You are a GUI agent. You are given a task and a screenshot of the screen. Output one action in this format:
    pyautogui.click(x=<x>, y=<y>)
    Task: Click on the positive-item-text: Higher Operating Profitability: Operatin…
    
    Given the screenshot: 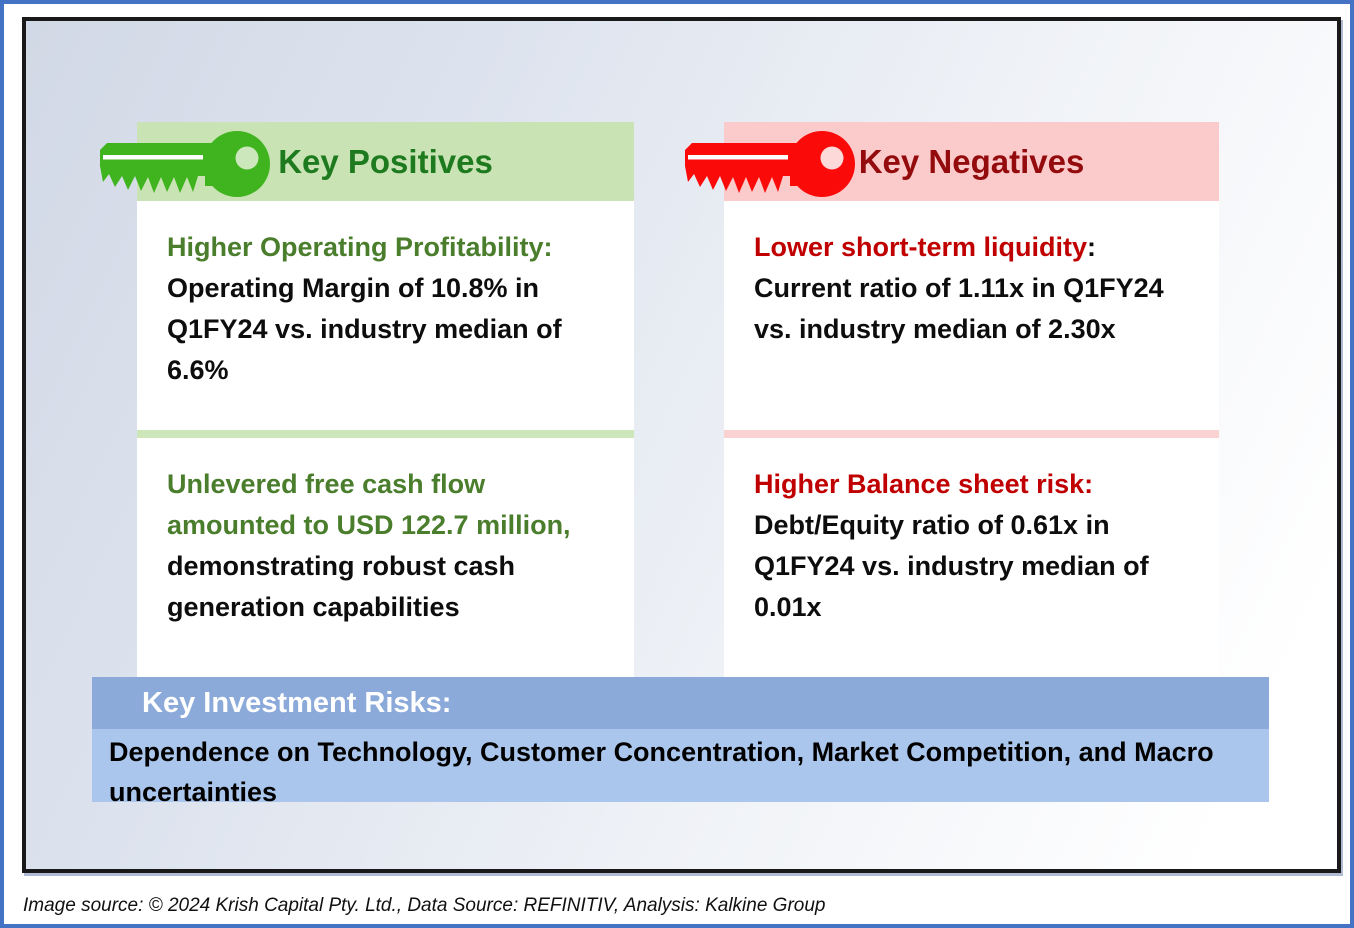 What is the action you would take?
    pyautogui.click(x=364, y=296)
    